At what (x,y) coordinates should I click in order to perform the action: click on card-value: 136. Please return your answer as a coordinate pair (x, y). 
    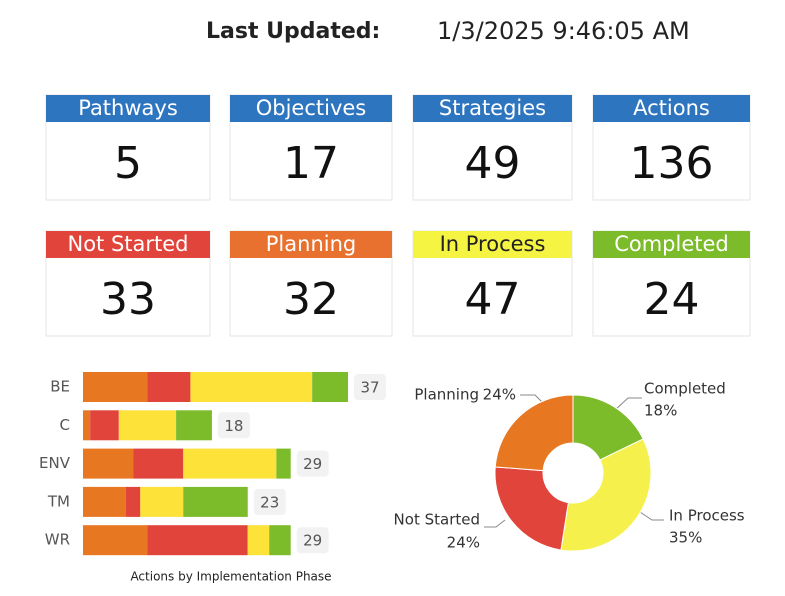
    Looking at the image, I should click on (672, 163).